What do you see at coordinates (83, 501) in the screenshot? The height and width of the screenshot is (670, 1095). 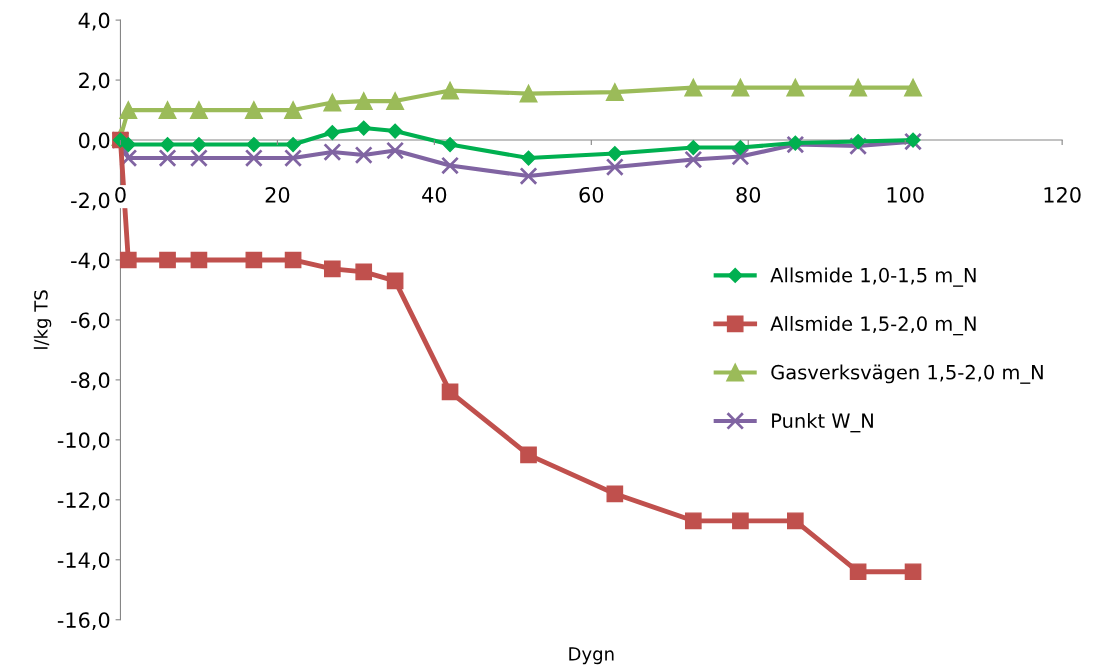 I see `y-tick-label: -12,0` at bounding box center [83, 501].